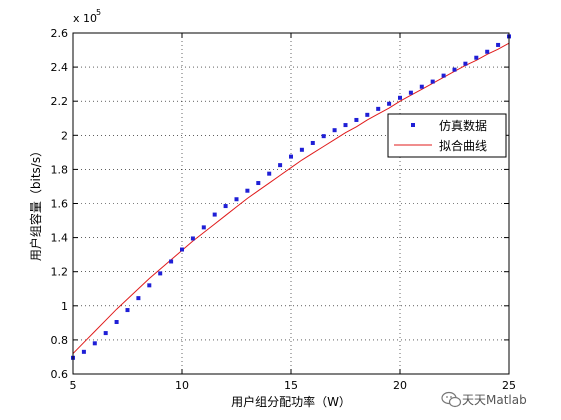  I want to click on y-tick-label: 1.8, so click(60, 169).